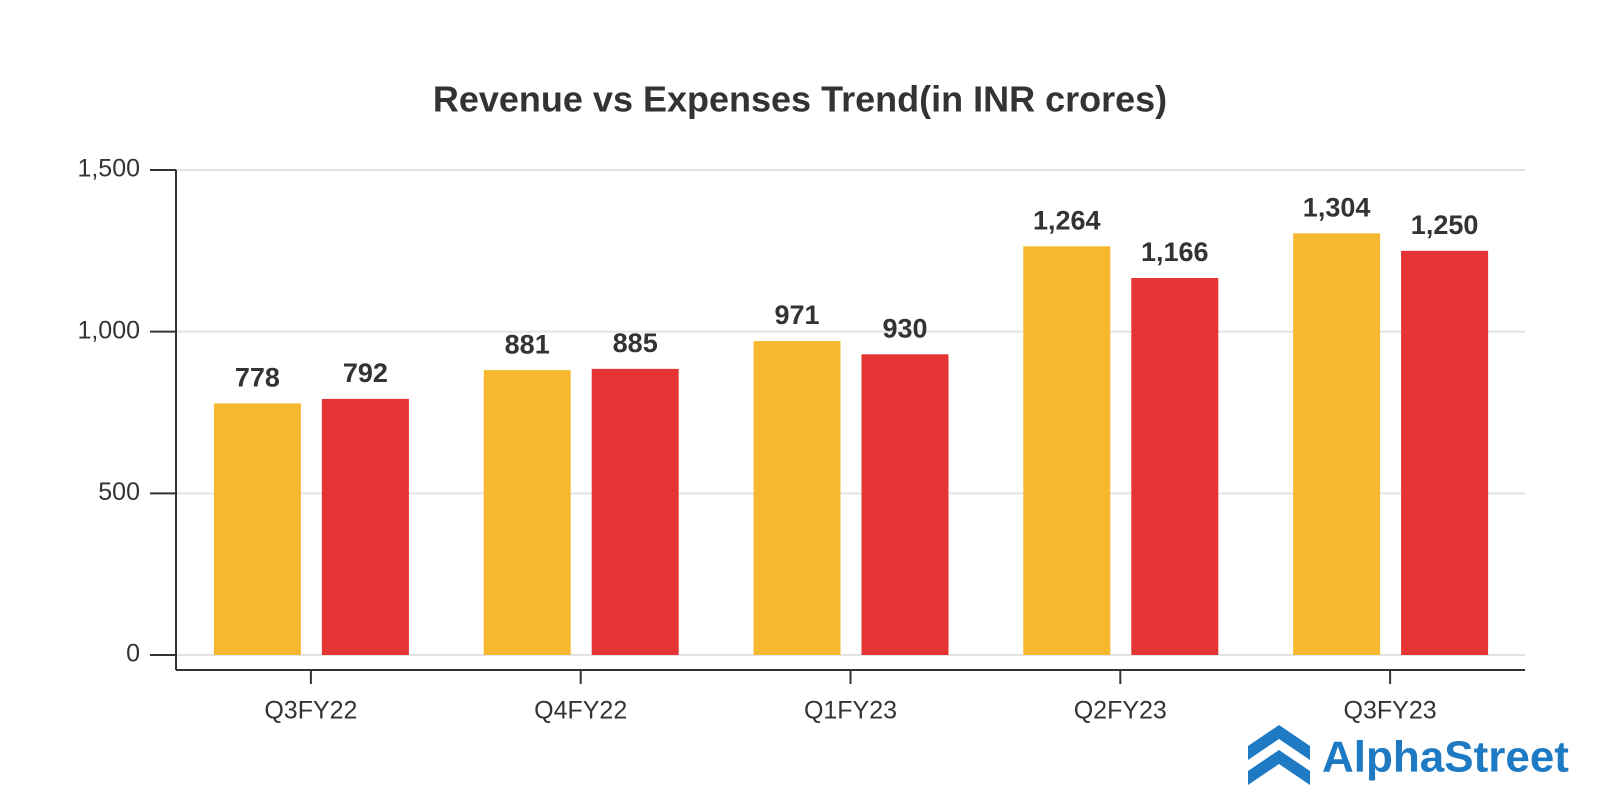 This screenshot has height=800, width=1600. What do you see at coordinates (119, 492) in the screenshot?
I see `y-tick-label: 500` at bounding box center [119, 492].